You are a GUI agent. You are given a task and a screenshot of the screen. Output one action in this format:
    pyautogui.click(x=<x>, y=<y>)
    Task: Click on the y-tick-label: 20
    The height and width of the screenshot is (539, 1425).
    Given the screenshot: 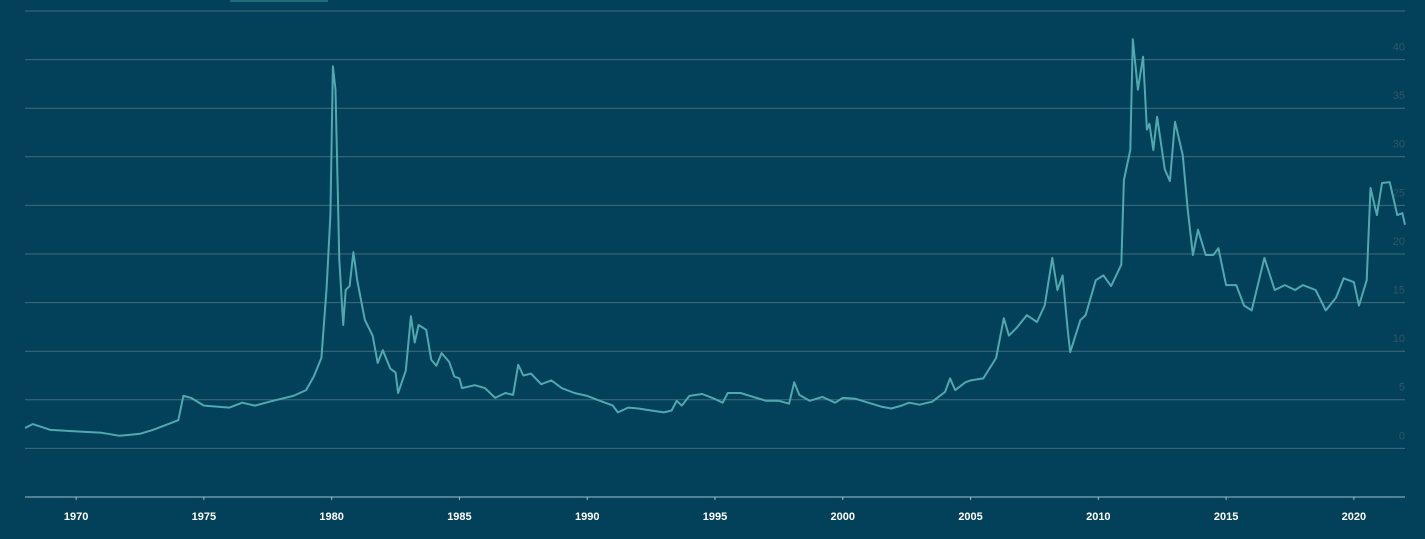 What is the action you would take?
    pyautogui.click(x=1399, y=242)
    